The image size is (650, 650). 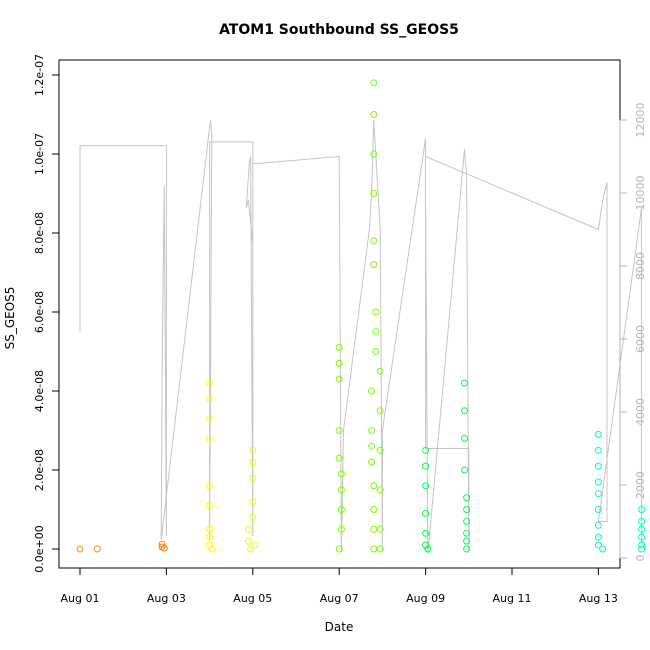 I want to click on y-right-tick-label: 12000, so click(x=640, y=120).